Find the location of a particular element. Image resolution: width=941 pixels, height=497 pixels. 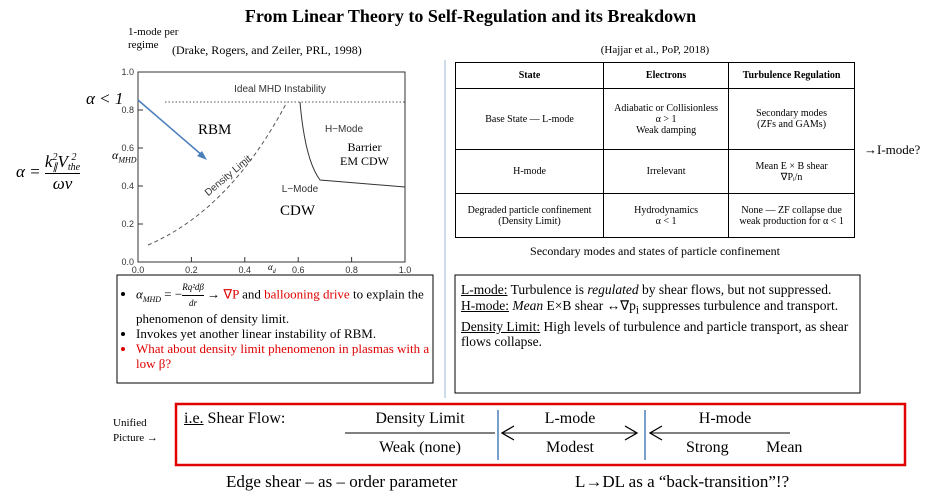

cell: Secondary modes (ZFs and GAMs) is located at coordinates (791, 119).